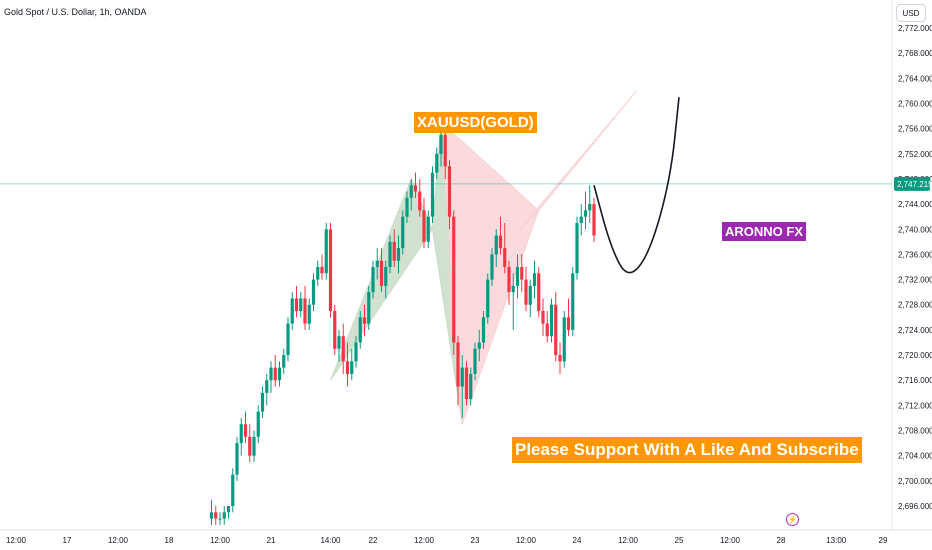 This screenshot has width=932, height=550. Describe the element at coordinates (915, 229) in the screenshot. I see `price-tick-label: 2,740.000` at that location.